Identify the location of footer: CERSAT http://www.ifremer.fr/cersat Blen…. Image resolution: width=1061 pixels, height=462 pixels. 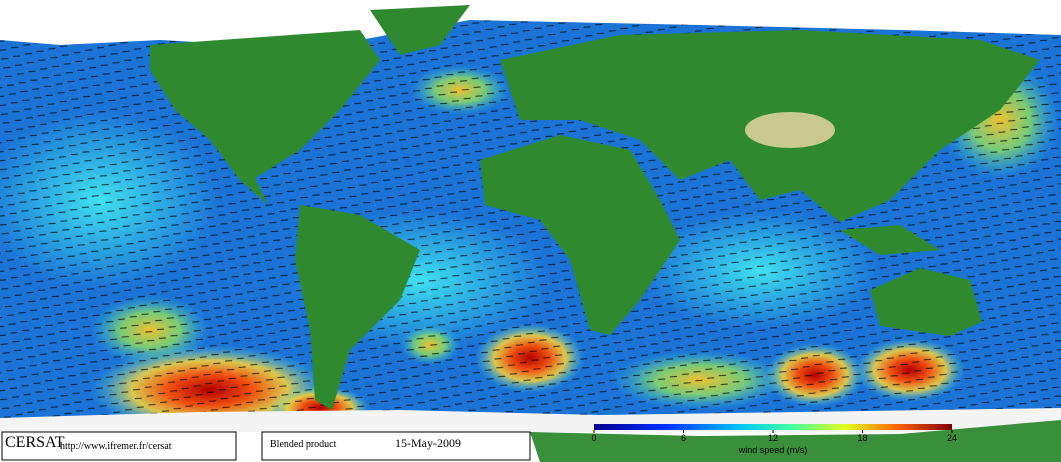
(266, 446).